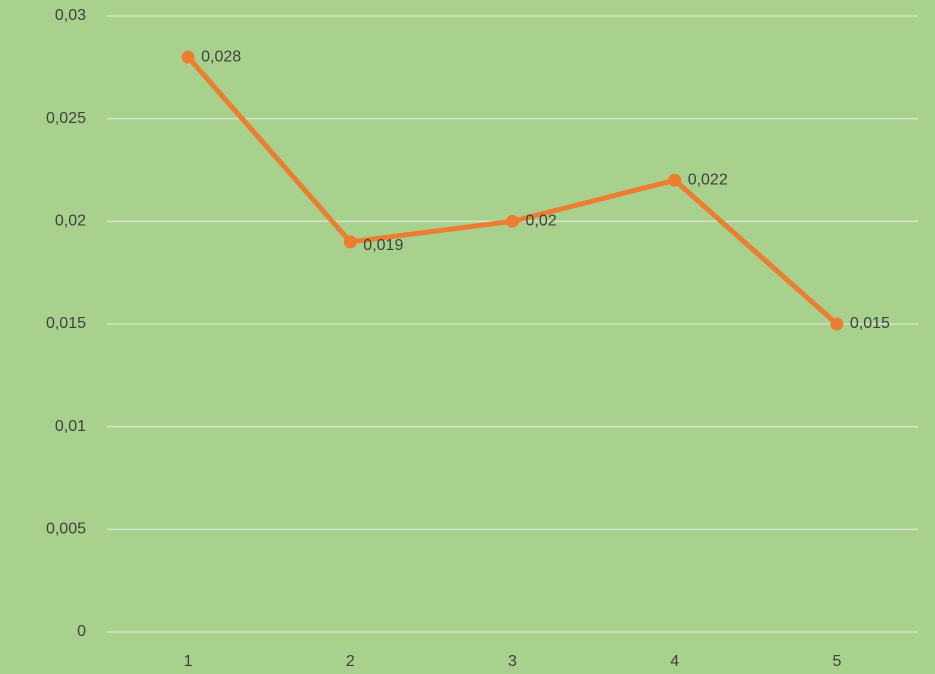 This screenshot has width=935, height=674. I want to click on x-tick-label: 3, so click(512, 661).